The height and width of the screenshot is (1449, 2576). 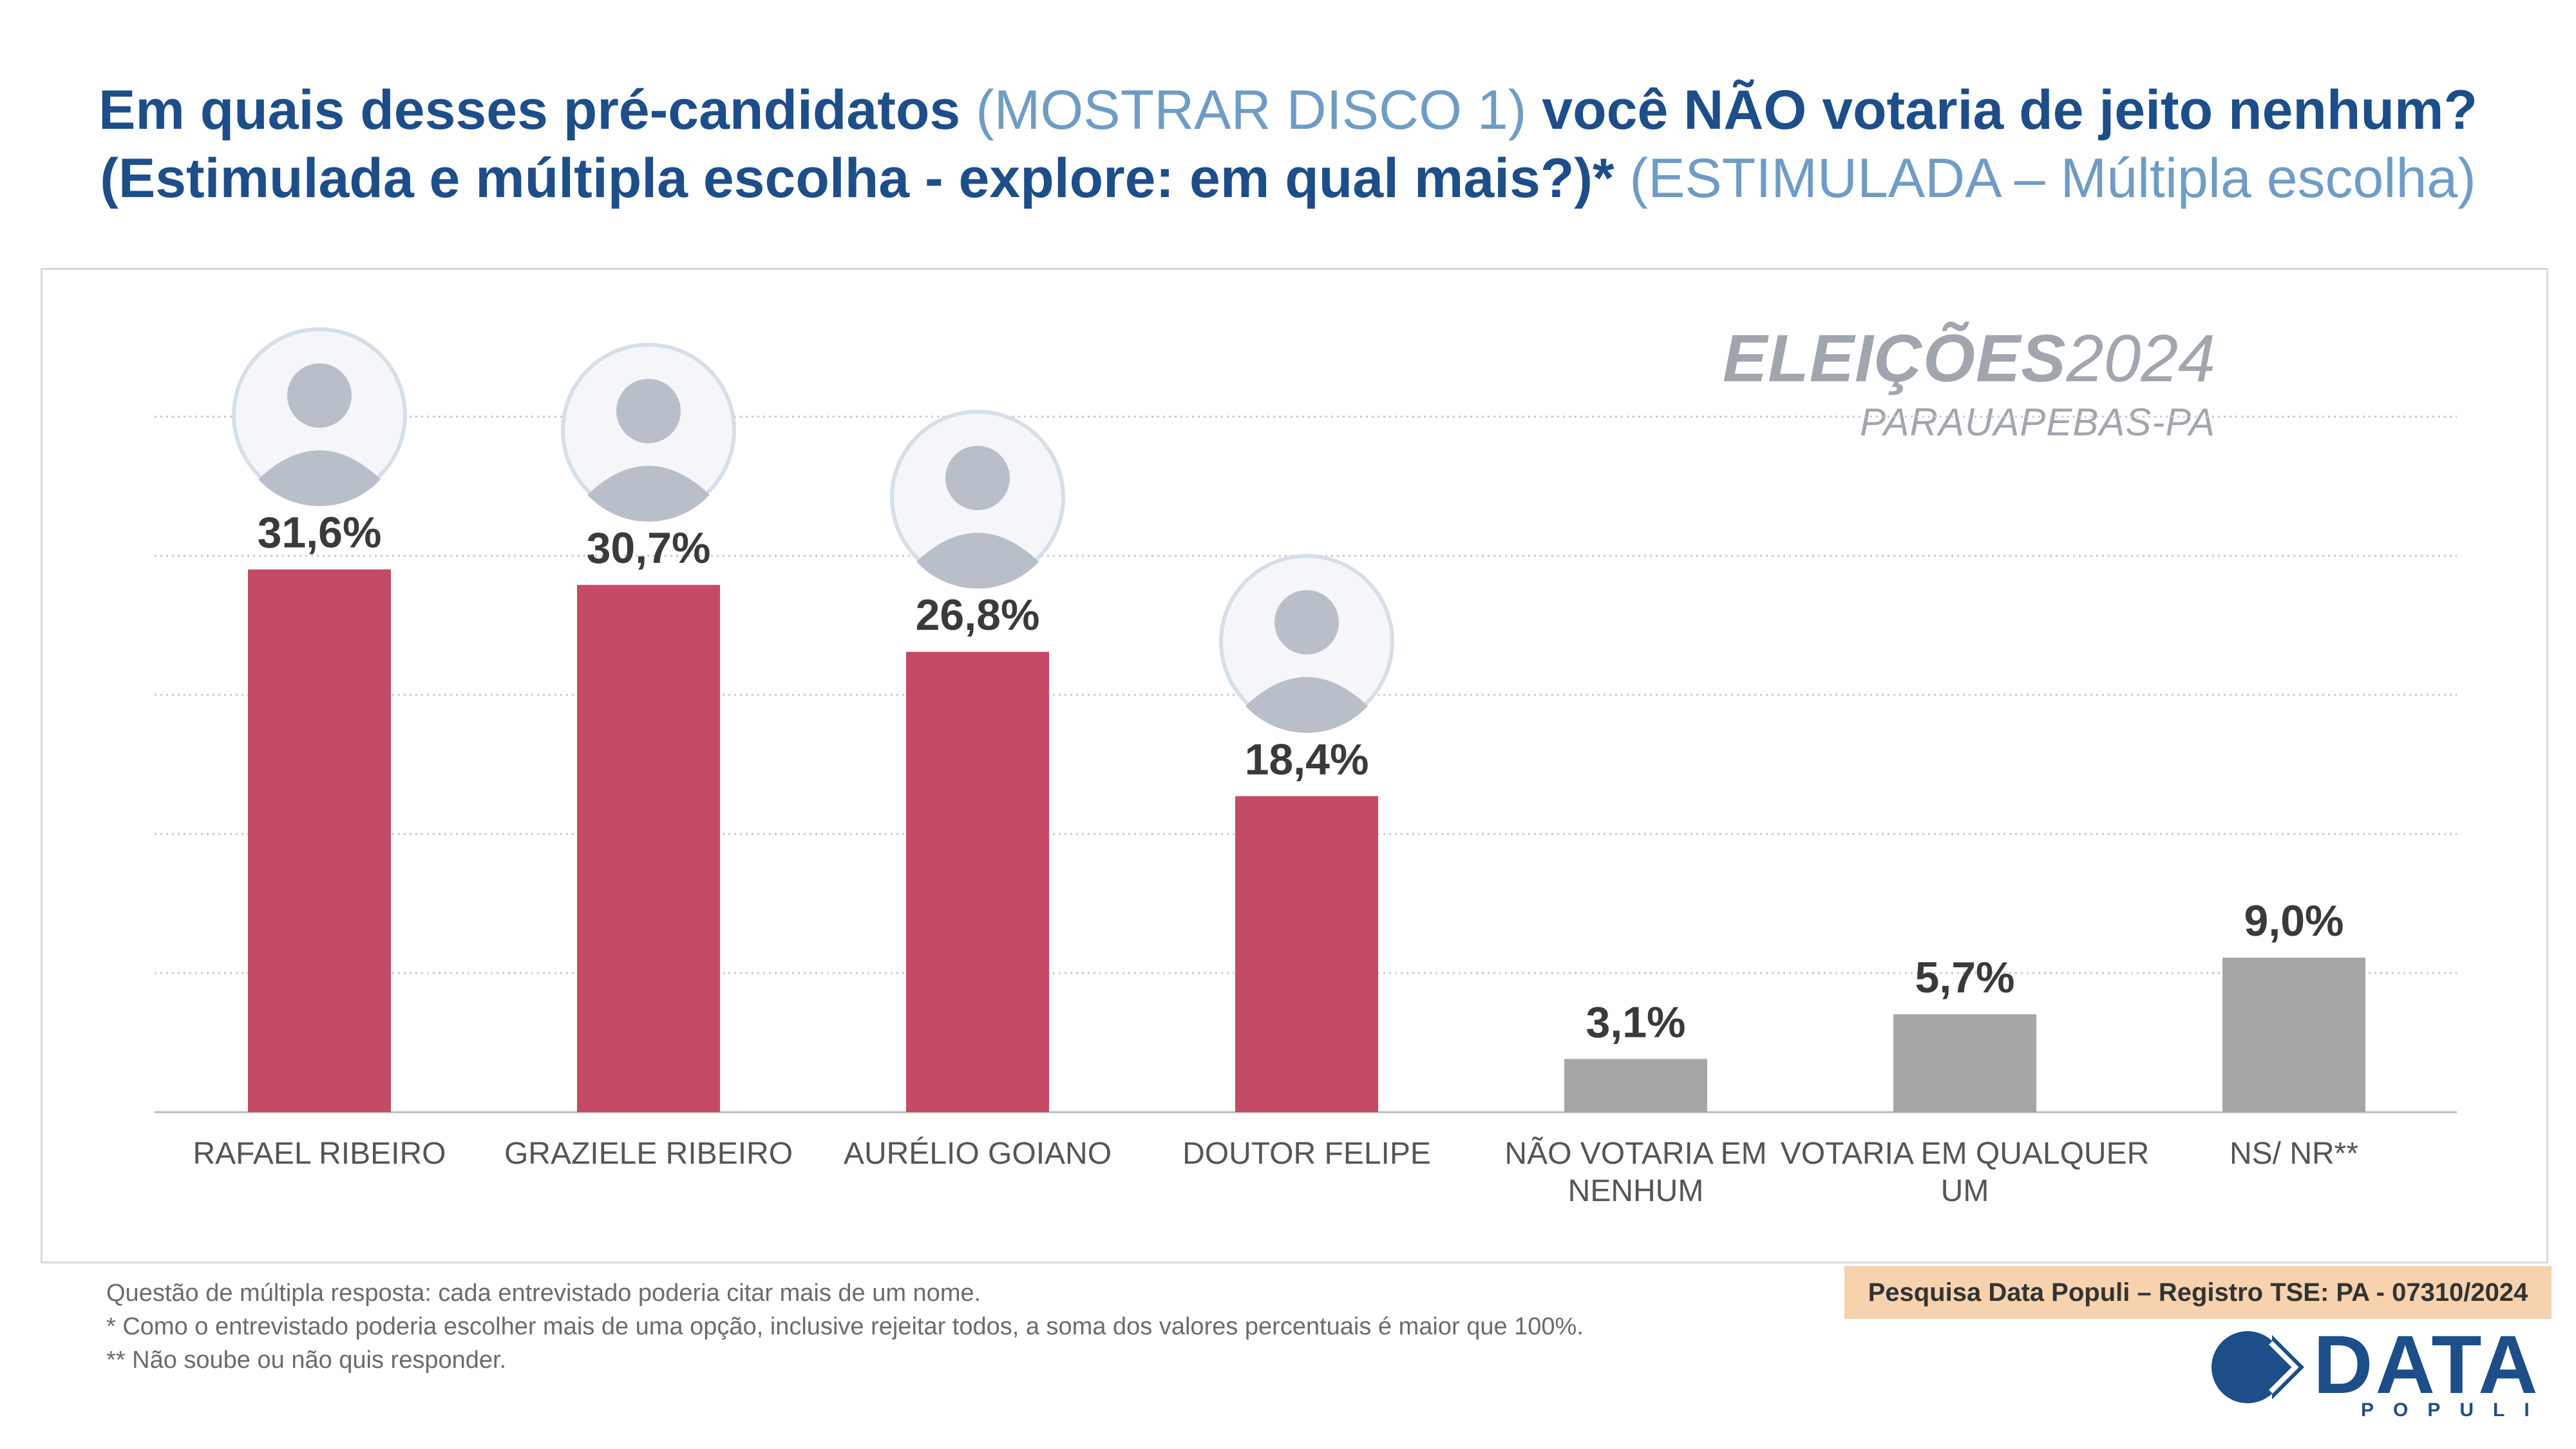 I want to click on title-part: (MOSTRAR DISCO 1), so click(x=1251, y=110).